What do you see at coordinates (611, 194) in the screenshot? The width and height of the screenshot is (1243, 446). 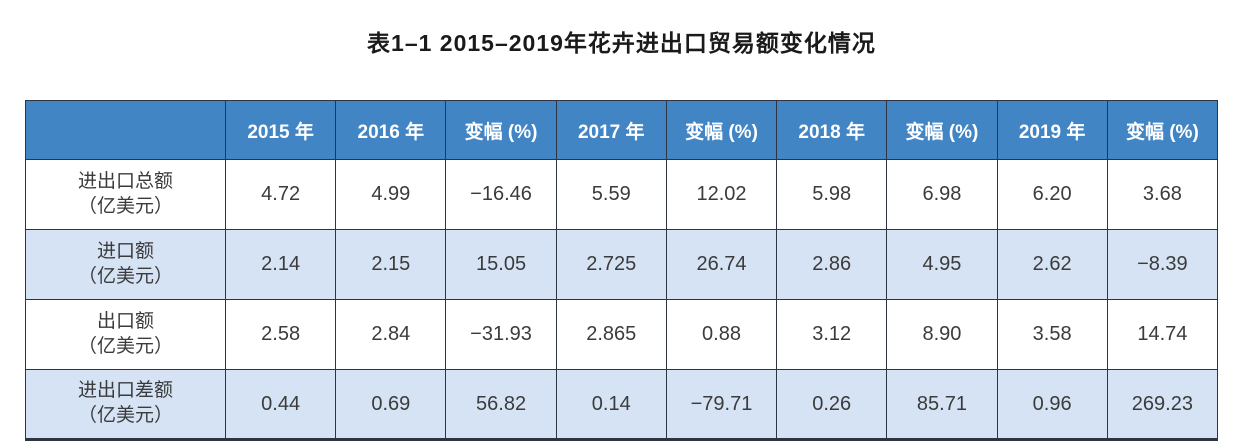 I see `data-cell: 5.59` at bounding box center [611, 194].